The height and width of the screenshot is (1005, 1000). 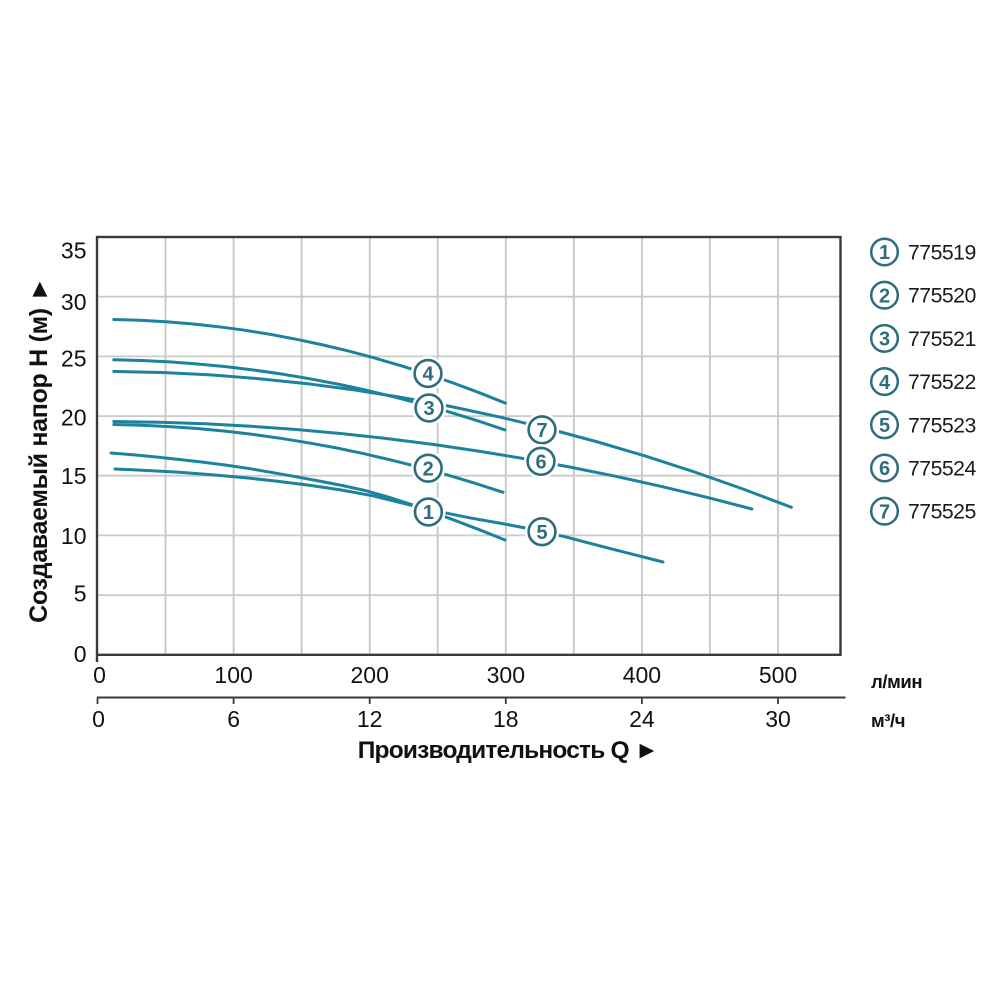 I want to click on svg-text: 775519, so click(x=942, y=253).